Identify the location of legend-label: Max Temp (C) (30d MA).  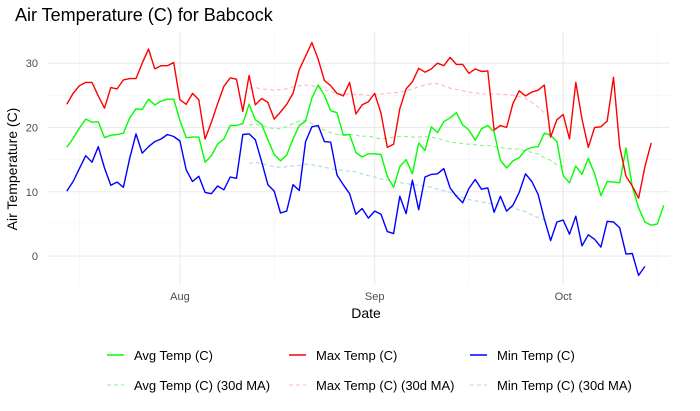
(385, 385).